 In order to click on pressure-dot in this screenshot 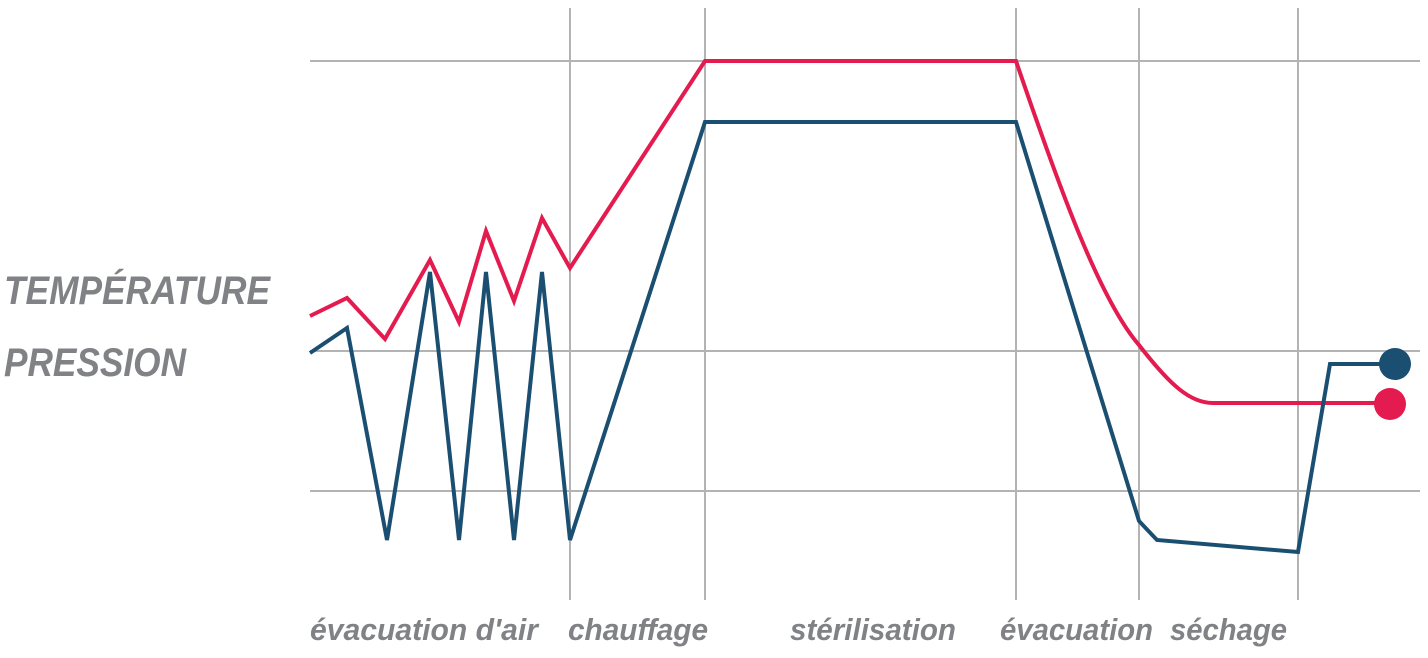, I will do `click(1395, 364)`.